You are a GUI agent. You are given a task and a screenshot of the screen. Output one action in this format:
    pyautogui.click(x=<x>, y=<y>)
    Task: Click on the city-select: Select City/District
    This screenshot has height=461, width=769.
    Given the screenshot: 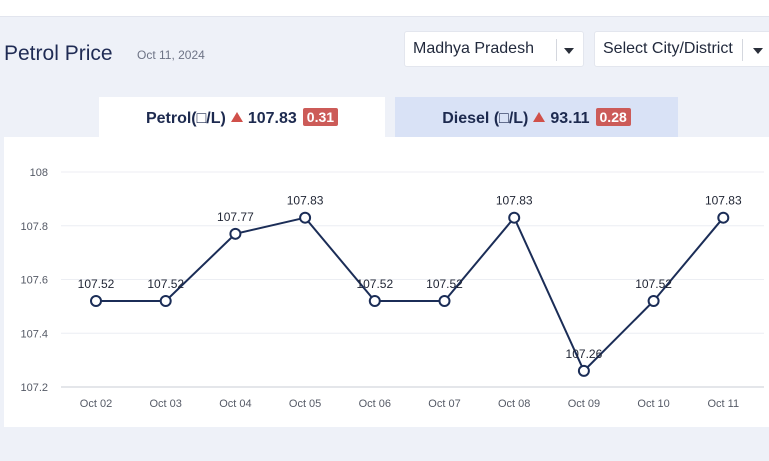 What is the action you would take?
    pyautogui.click(x=681, y=49)
    